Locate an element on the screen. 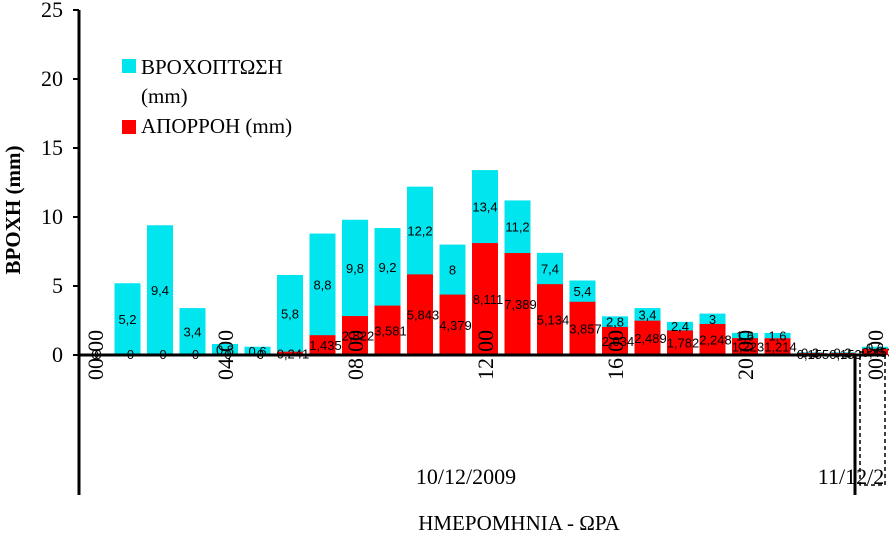 The width and height of the screenshot is (889, 533). runoff-data-label: 5,134 is located at coordinates (553, 320).